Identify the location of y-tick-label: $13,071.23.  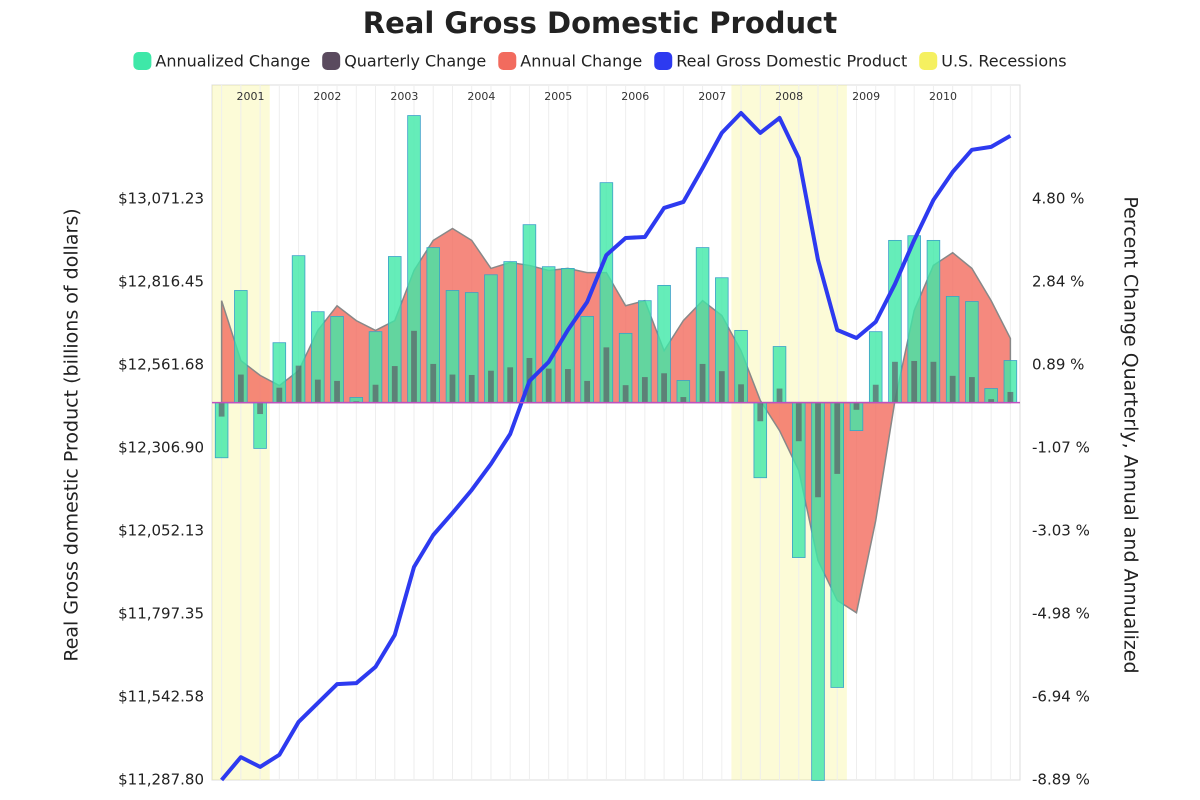
(161, 198).